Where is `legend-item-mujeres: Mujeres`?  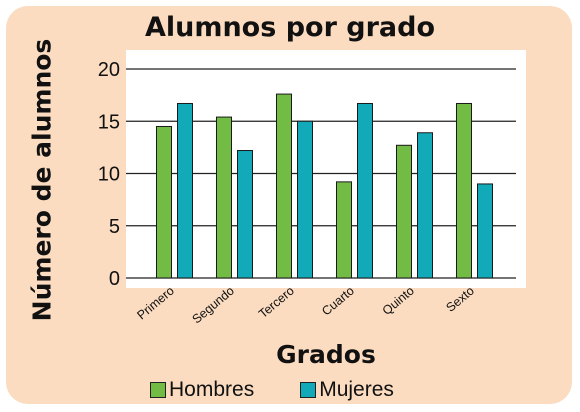
legend-item-mujeres: Mujeres is located at coordinates (347, 390).